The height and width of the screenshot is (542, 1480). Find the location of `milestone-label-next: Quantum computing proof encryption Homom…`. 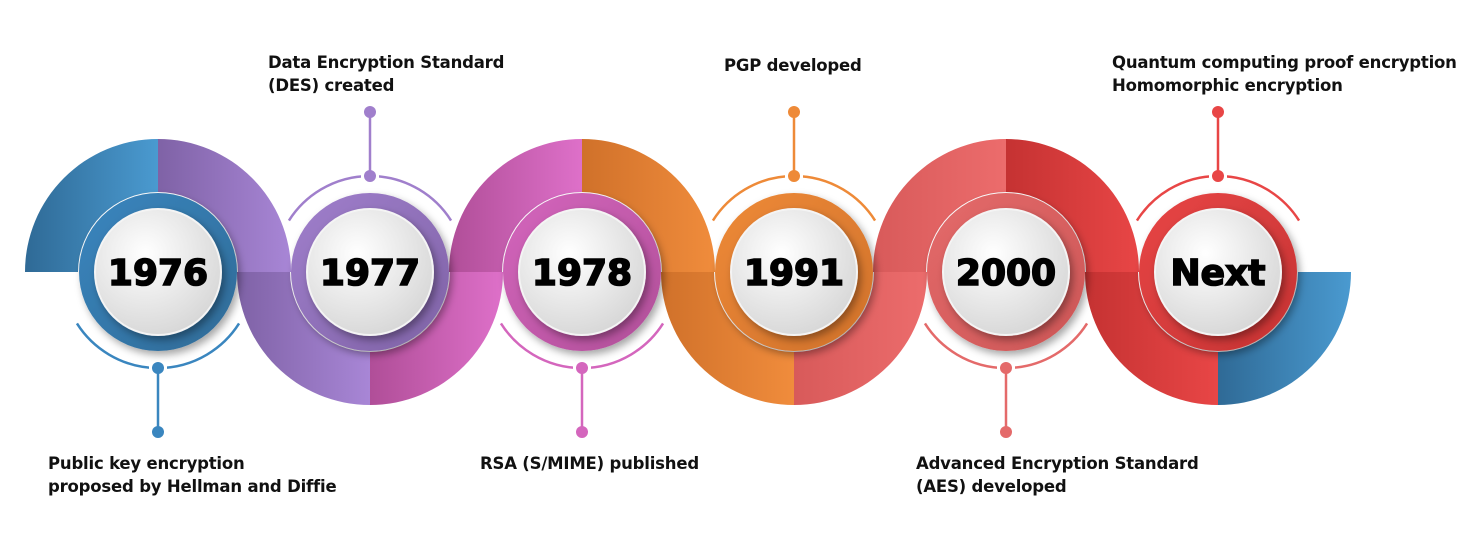

milestone-label-next: Quantum computing proof encryption Homom… is located at coordinates (1284, 74).